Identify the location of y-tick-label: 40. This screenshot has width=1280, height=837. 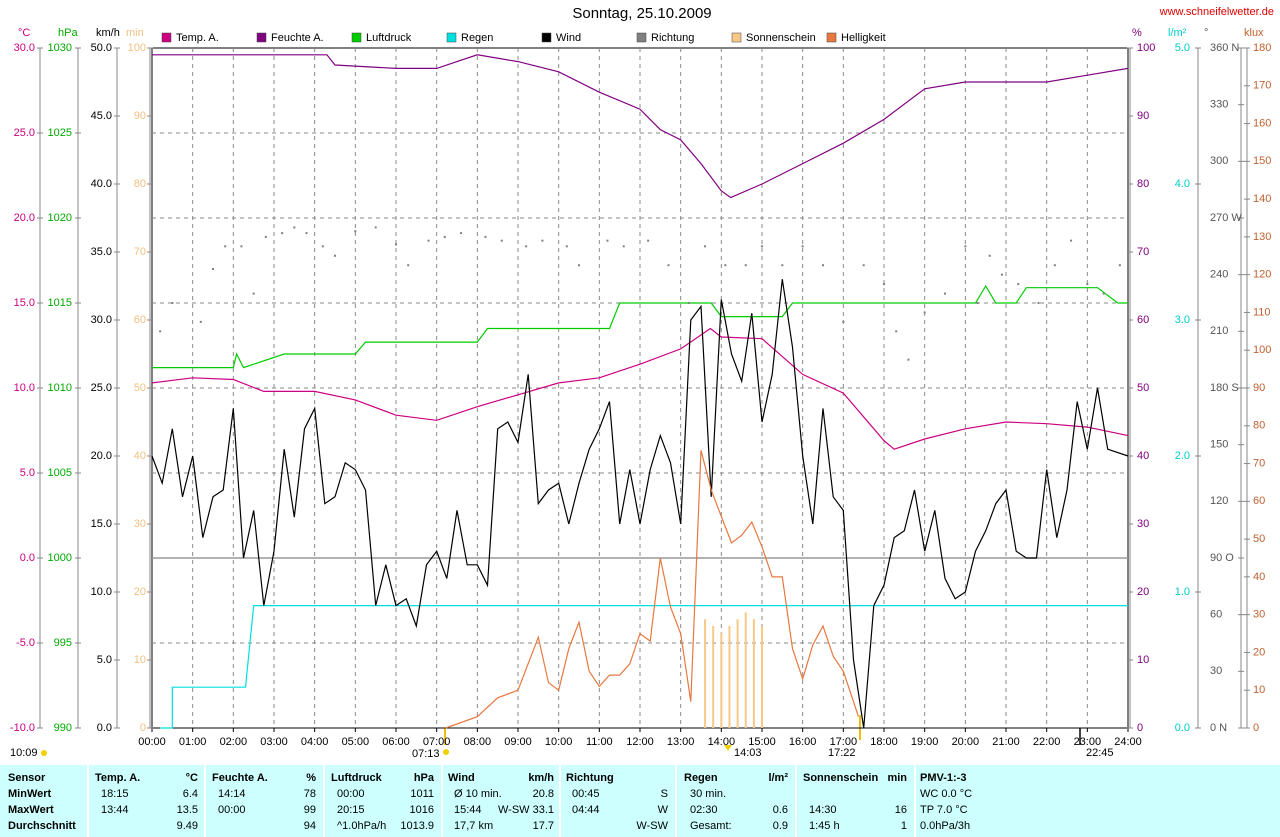
(140, 456).